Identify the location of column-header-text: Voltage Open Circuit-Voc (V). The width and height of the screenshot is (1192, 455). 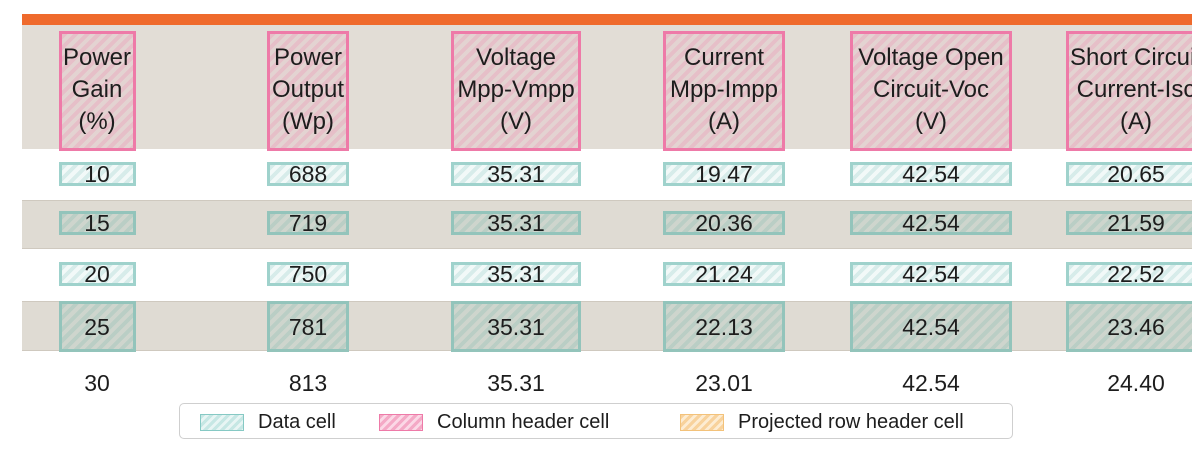
(931, 89).